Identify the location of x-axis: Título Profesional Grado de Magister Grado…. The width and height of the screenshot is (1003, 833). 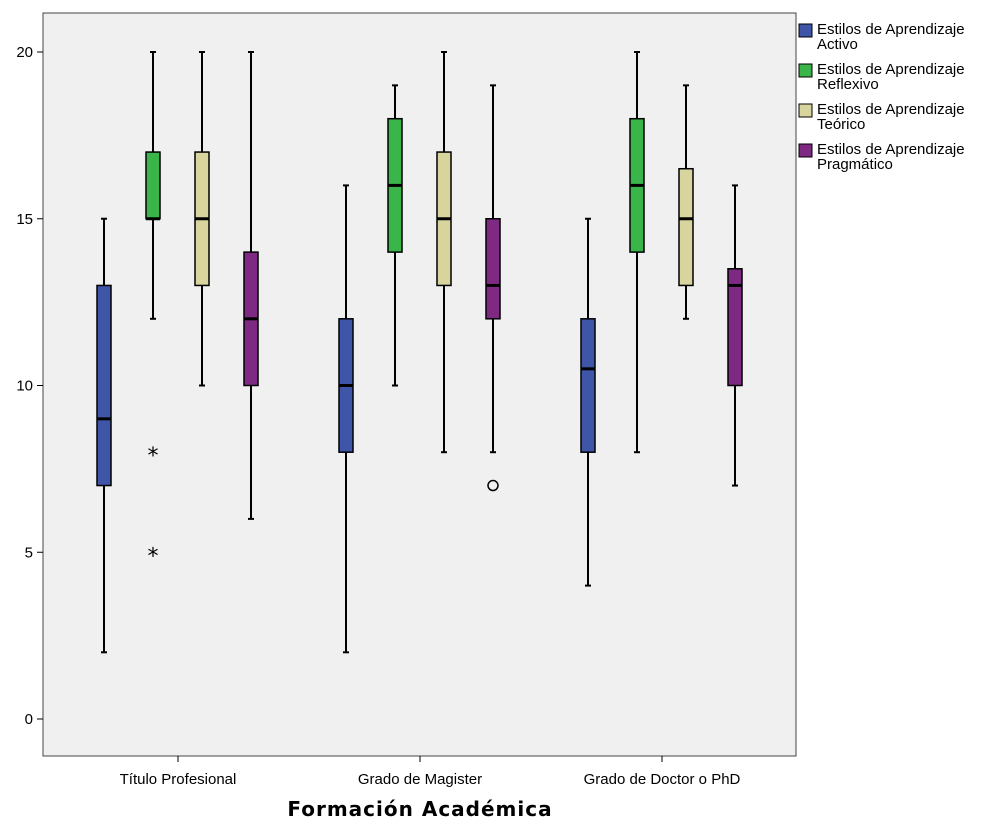
(430, 772).